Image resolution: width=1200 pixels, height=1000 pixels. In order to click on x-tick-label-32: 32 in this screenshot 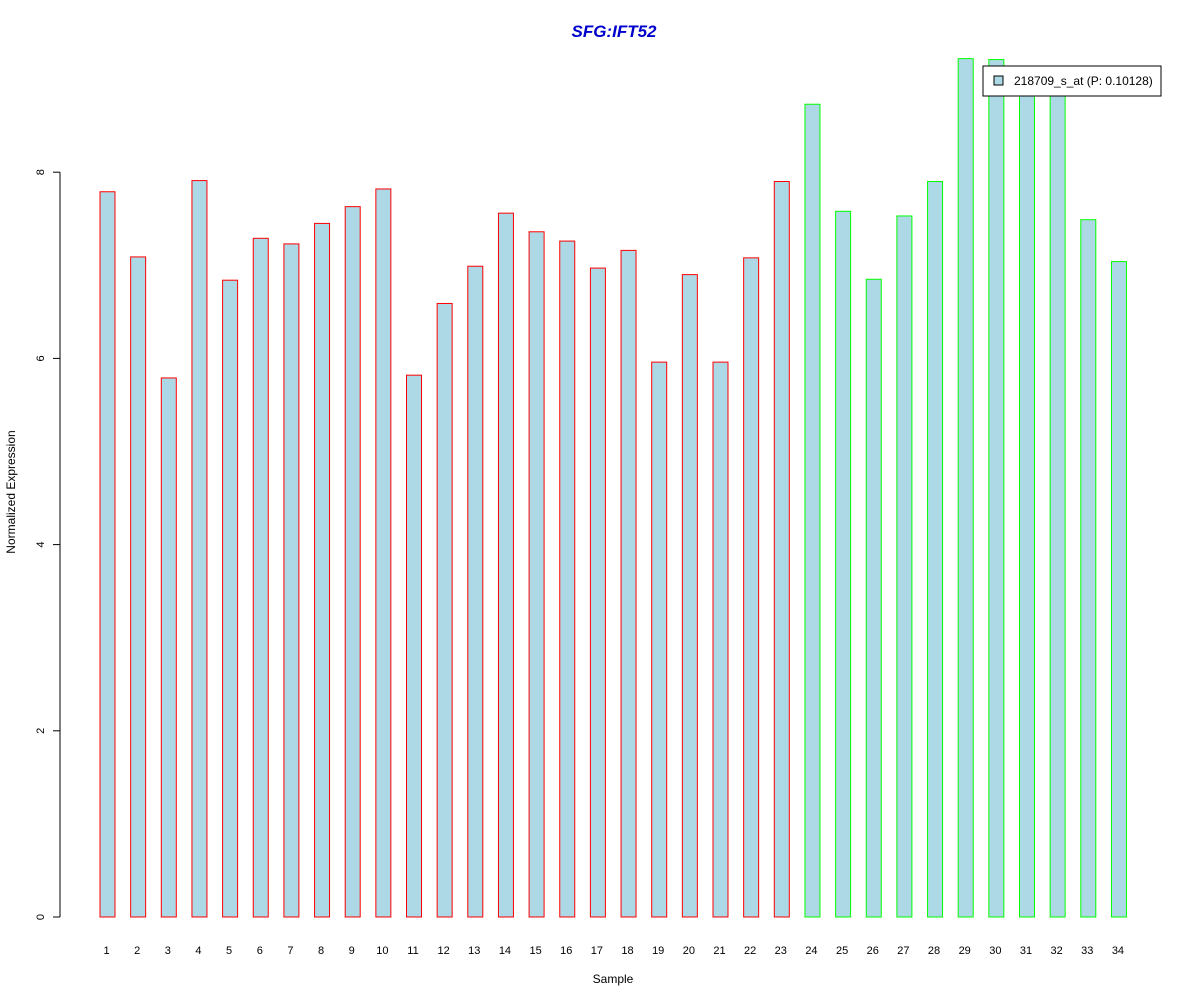, I will do `click(1057, 951)`.